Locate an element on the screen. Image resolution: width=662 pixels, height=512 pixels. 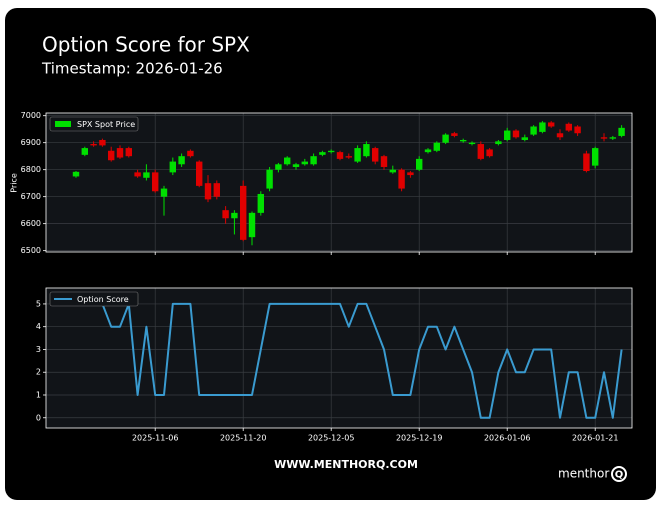
x-tick-label: 2025-12-19 is located at coordinates (419, 438).